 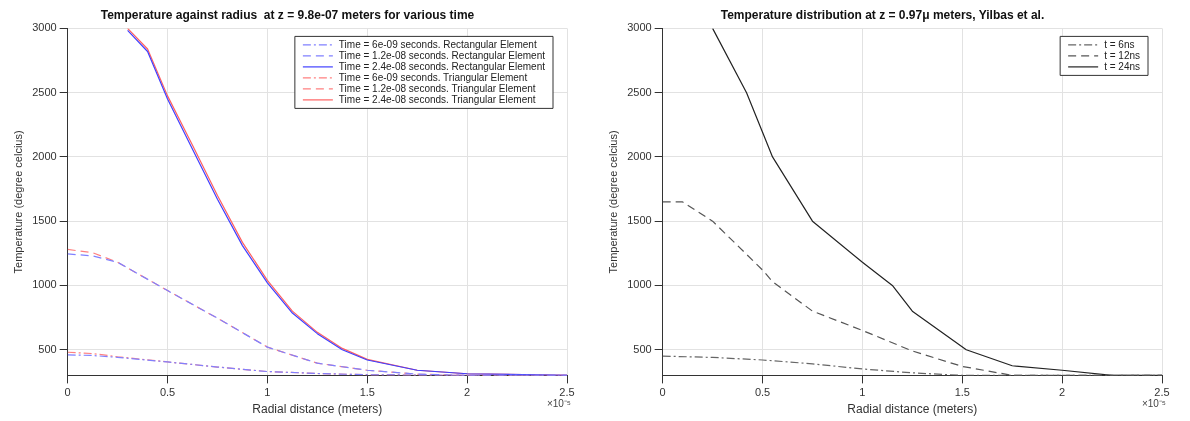 What do you see at coordinates (1119, 44) in the screenshot?
I see `legend-label: t = 6ns` at bounding box center [1119, 44].